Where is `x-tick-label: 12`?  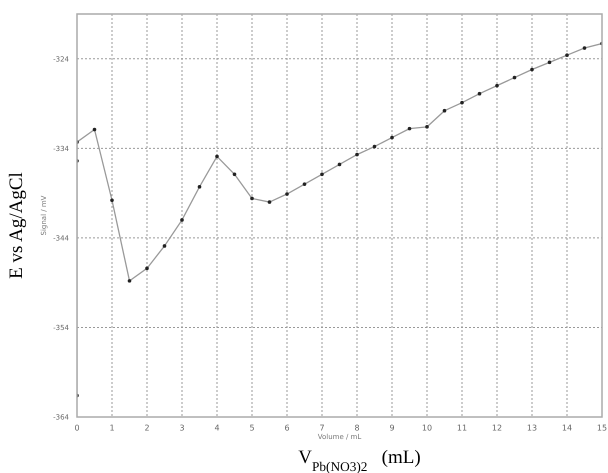
x-tick-label: 12 is located at coordinates (497, 428).